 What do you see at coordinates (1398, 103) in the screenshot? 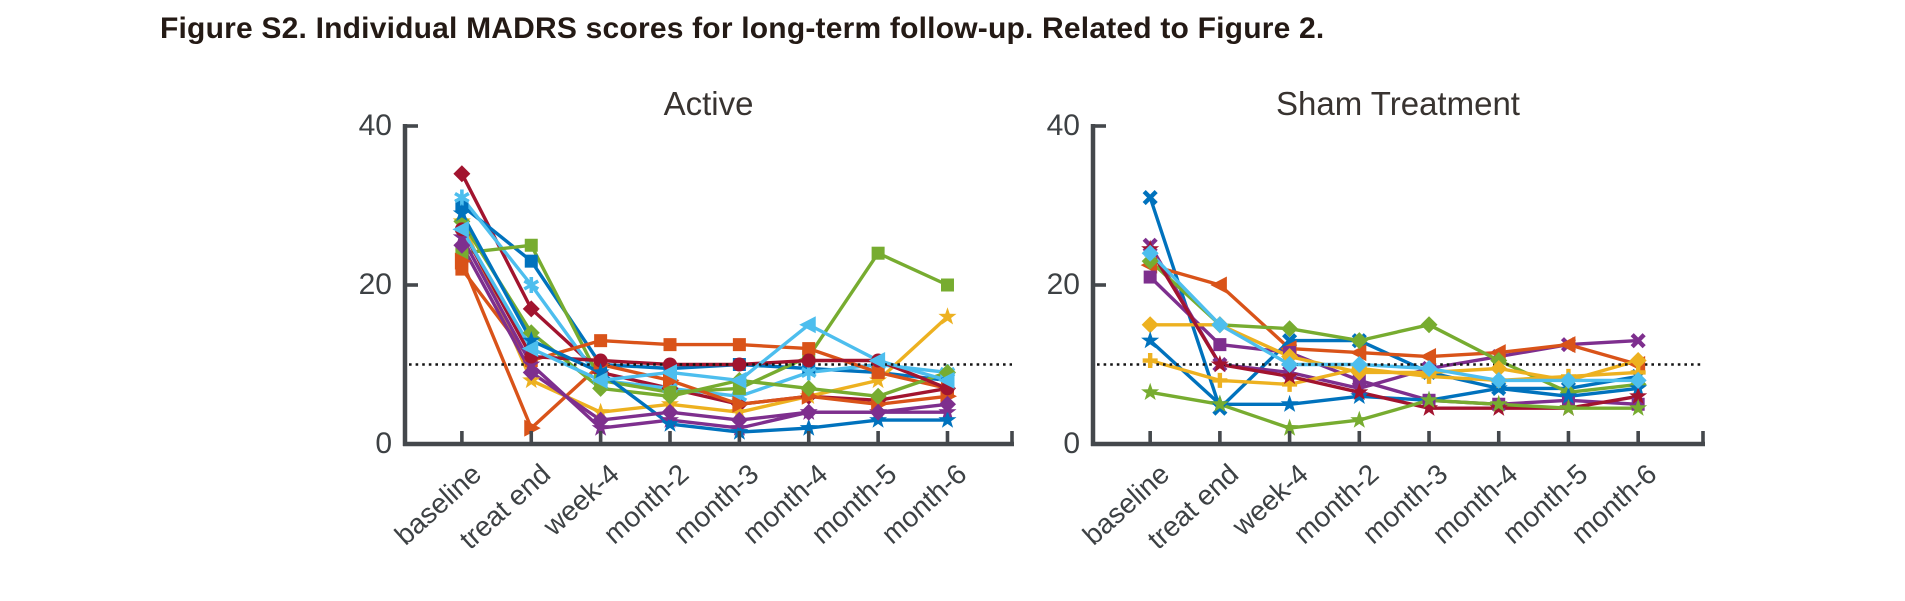
I see `chart-title-sham: Sham Treatment` at bounding box center [1398, 103].